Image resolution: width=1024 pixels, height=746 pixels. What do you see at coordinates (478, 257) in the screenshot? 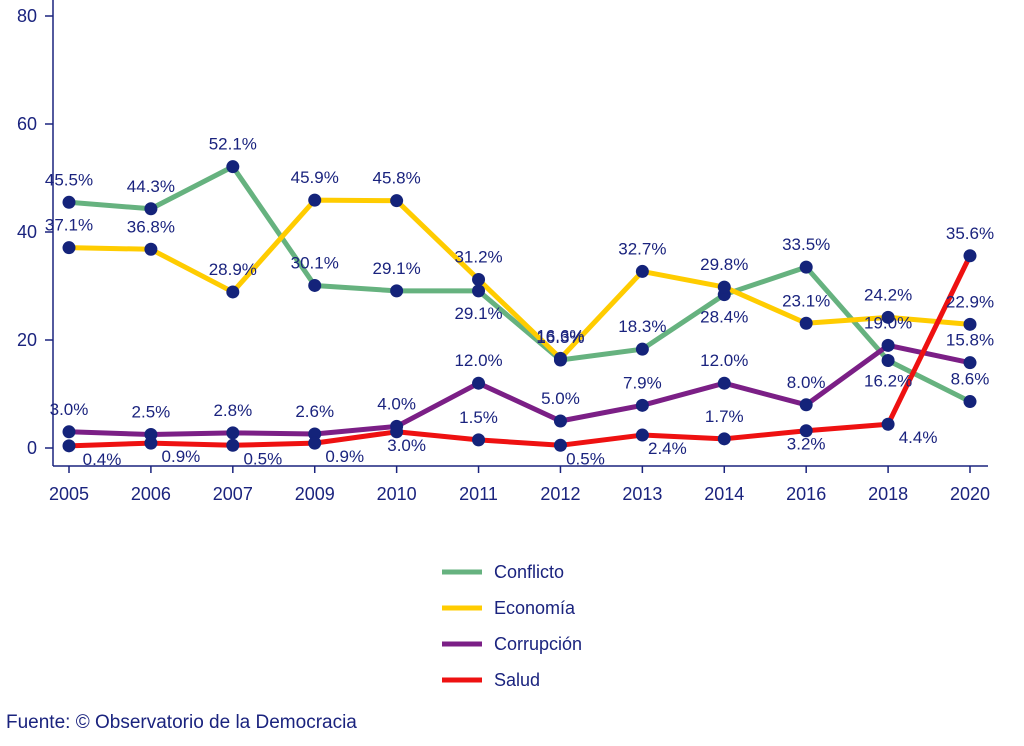
I see `data-label-economía: 31.2%` at bounding box center [478, 257].